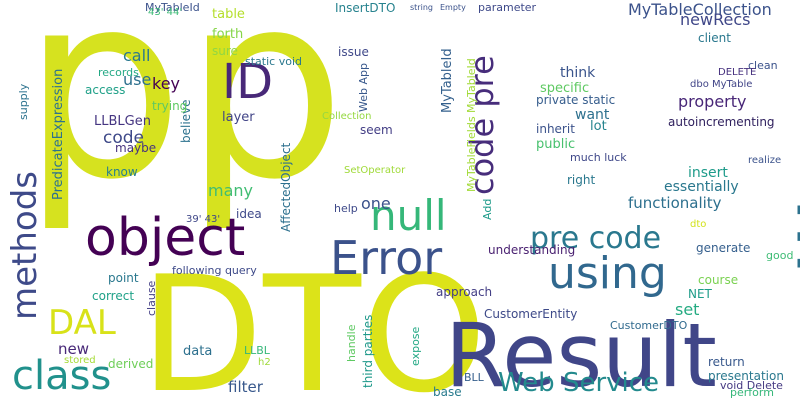 The height and width of the screenshot is (400, 800). I want to click on cloud-word: Web App, so click(363, 87).